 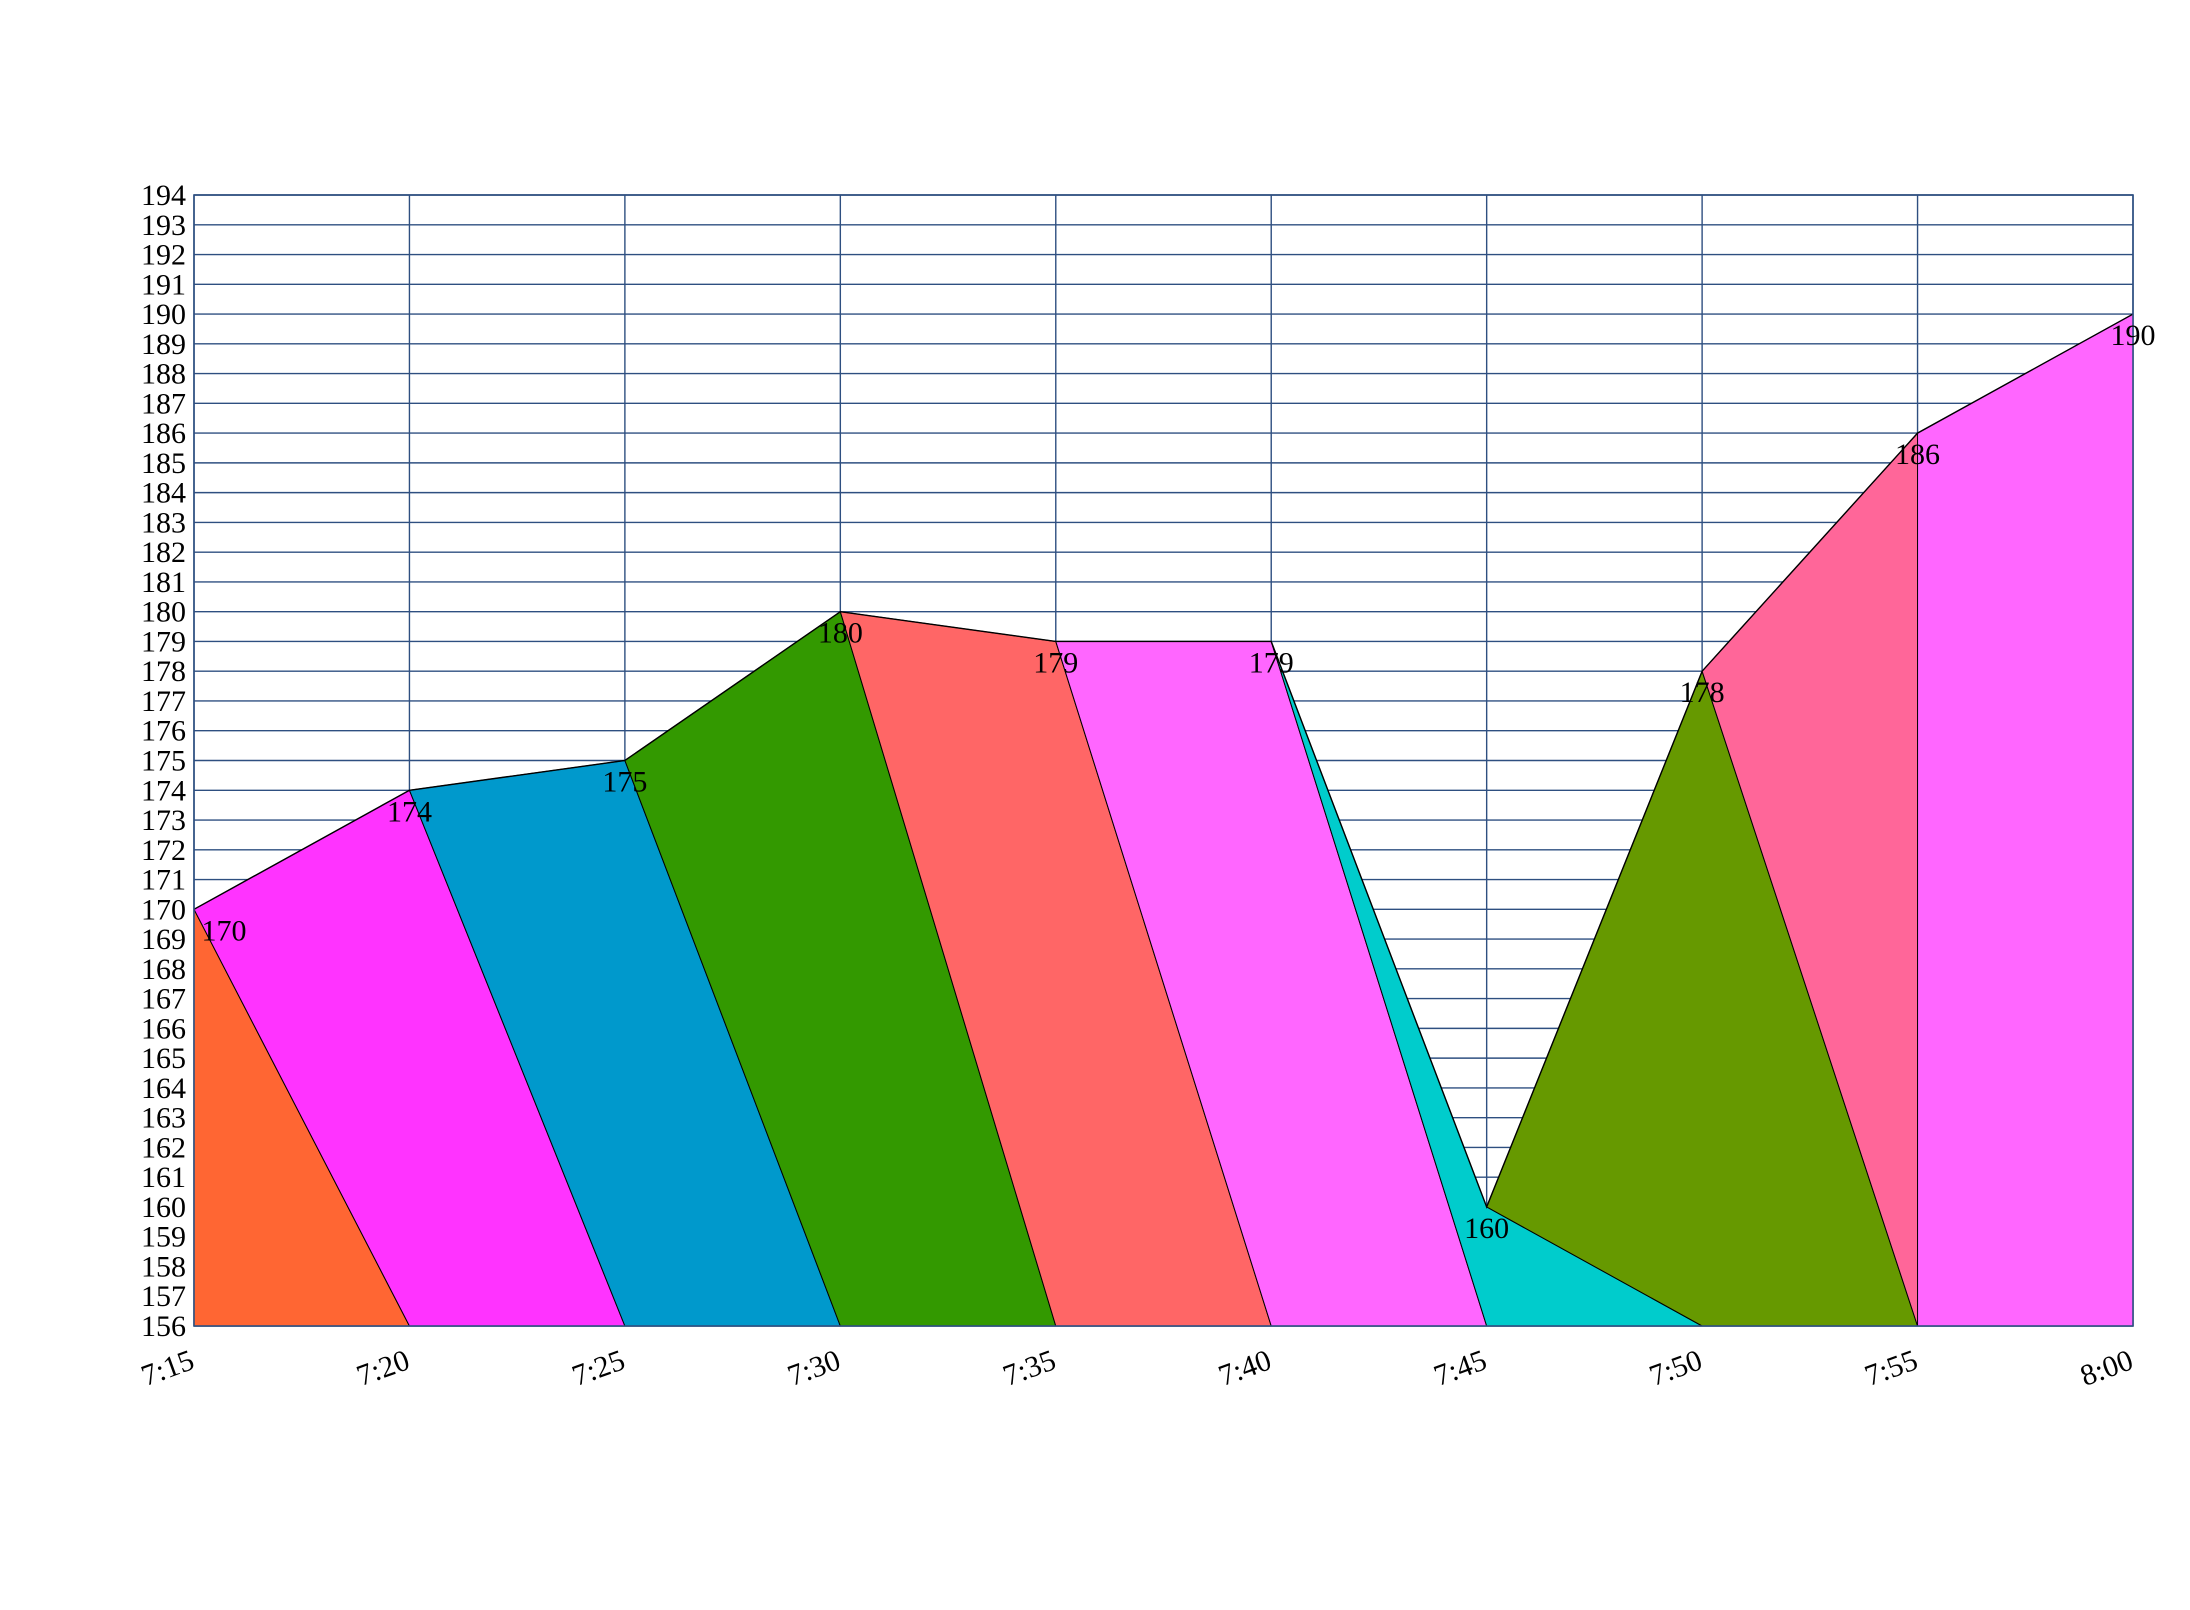 I want to click on x-axis-ticks: 7:15 7:20 7:25 7:30 7:35 7:40 7:45 7:50 7:55 8:00, so click(x=1137, y=1368).